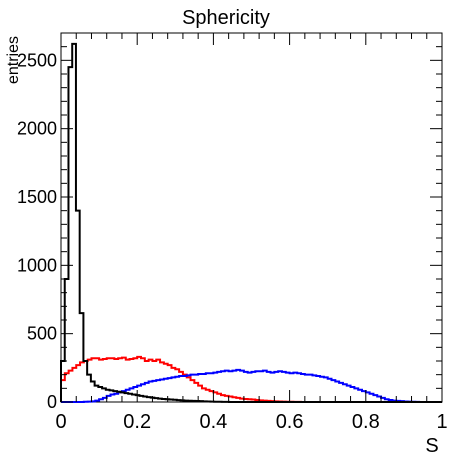  Describe the element at coordinates (60, 422) in the screenshot. I see `x-tick-label: 0` at that location.